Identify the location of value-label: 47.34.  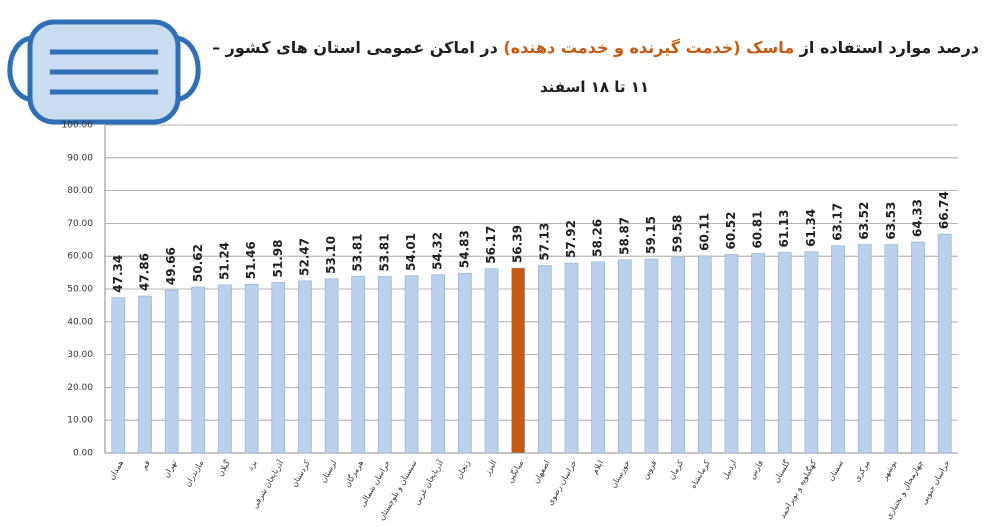
(118, 274).